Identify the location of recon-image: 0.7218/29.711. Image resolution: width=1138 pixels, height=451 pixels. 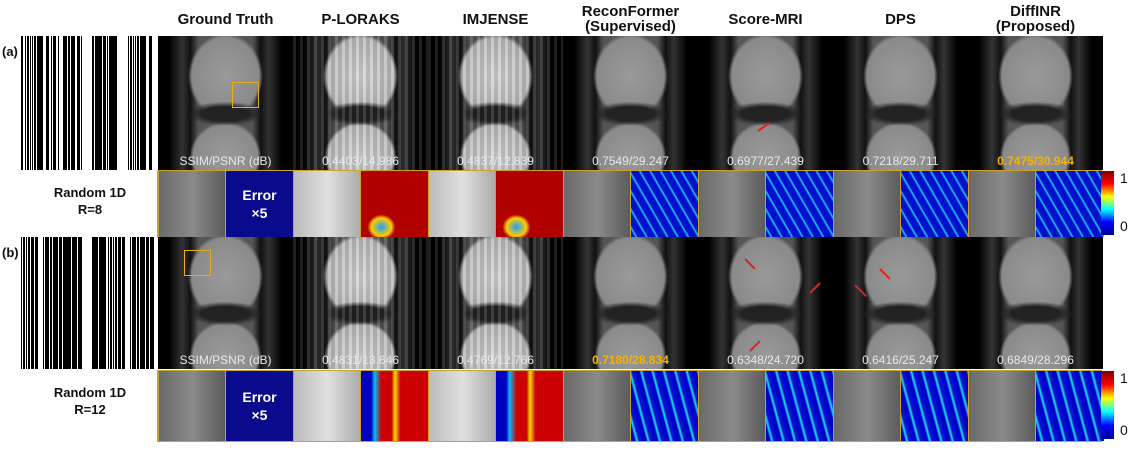
(900, 103).